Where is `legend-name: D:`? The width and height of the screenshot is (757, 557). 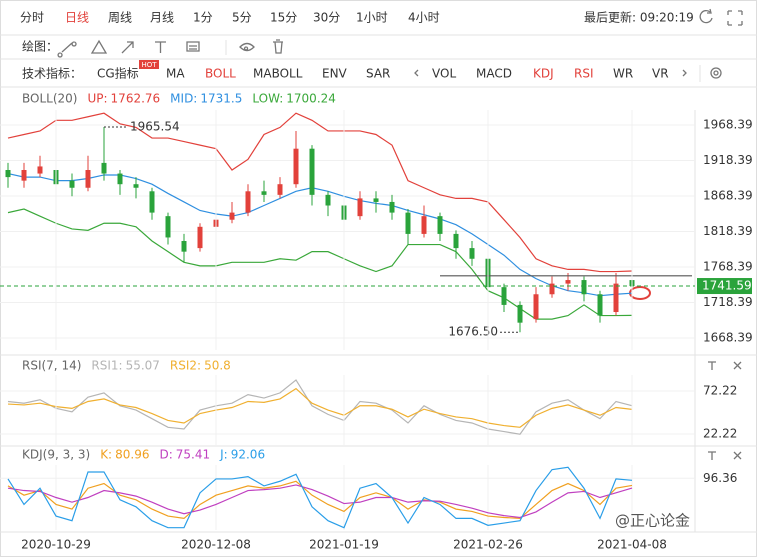
legend-name: D: is located at coordinates (165, 455).